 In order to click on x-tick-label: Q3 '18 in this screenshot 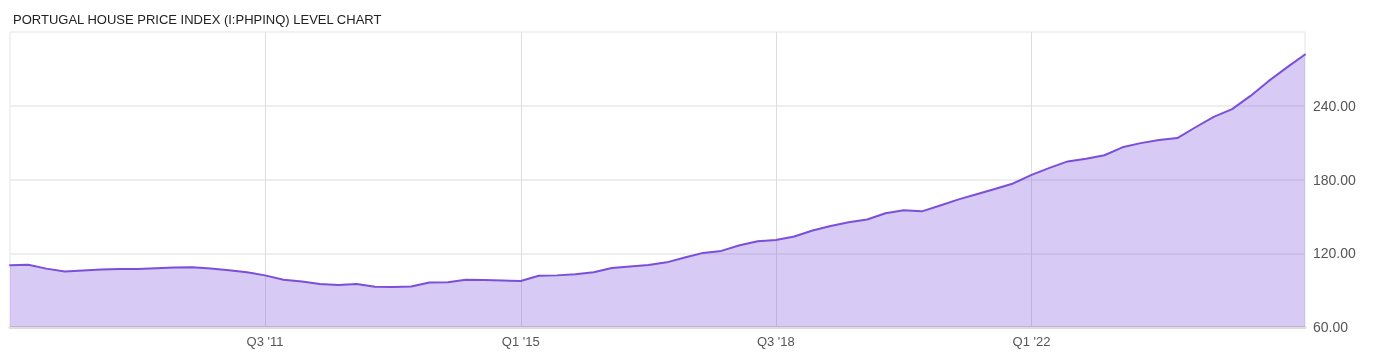, I will do `click(775, 341)`.